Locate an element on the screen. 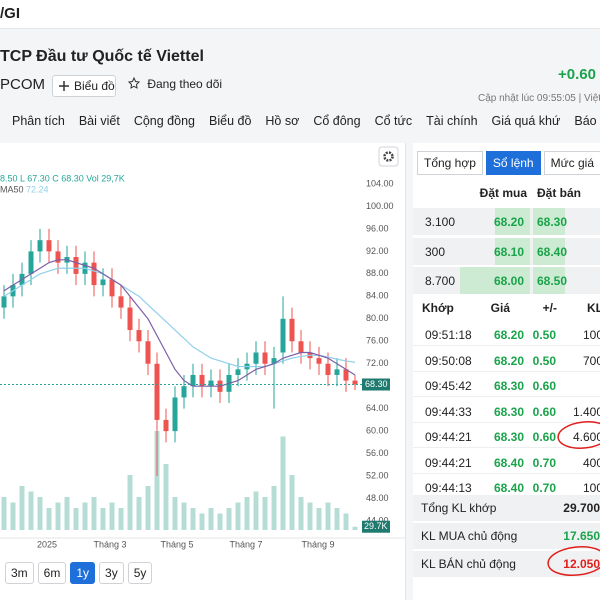 The image size is (600, 600). bid-highlight is located at coordinates (512, 251).